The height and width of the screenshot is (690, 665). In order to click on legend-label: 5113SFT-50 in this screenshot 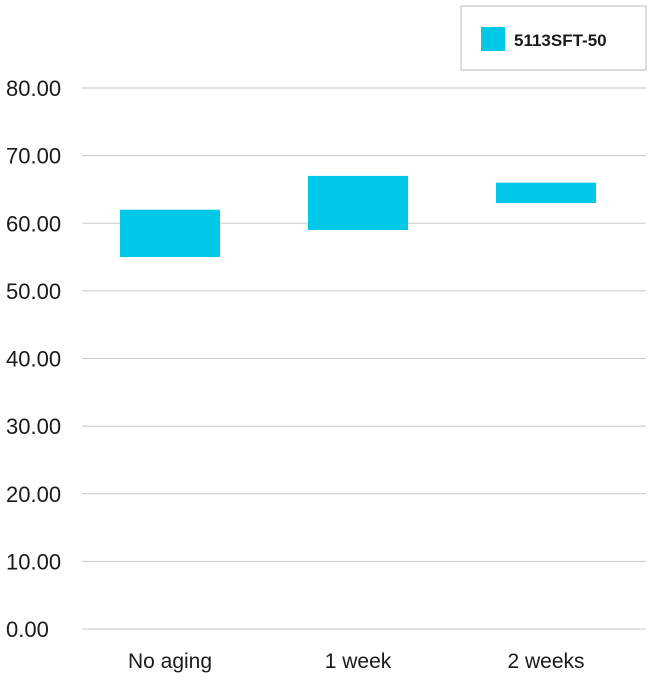, I will do `click(560, 40)`.